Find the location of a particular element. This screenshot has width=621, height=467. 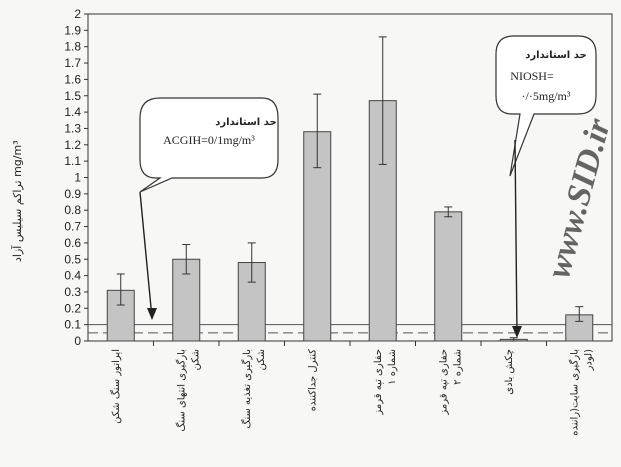

category-label: چکش بادی is located at coordinates (509, 372).